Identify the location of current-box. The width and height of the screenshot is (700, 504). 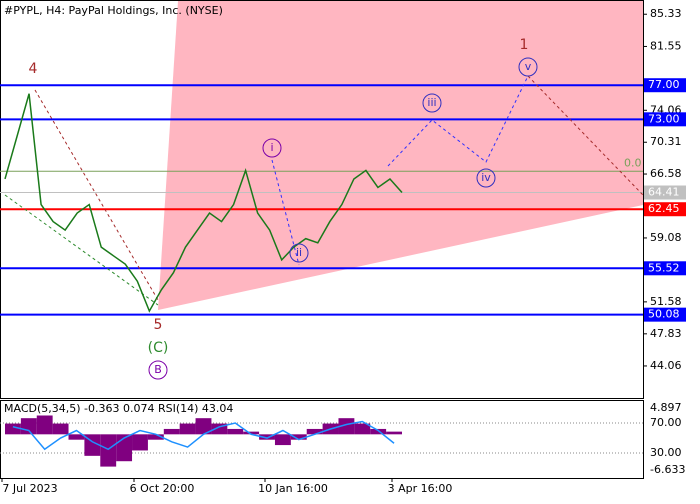
(665, 192).